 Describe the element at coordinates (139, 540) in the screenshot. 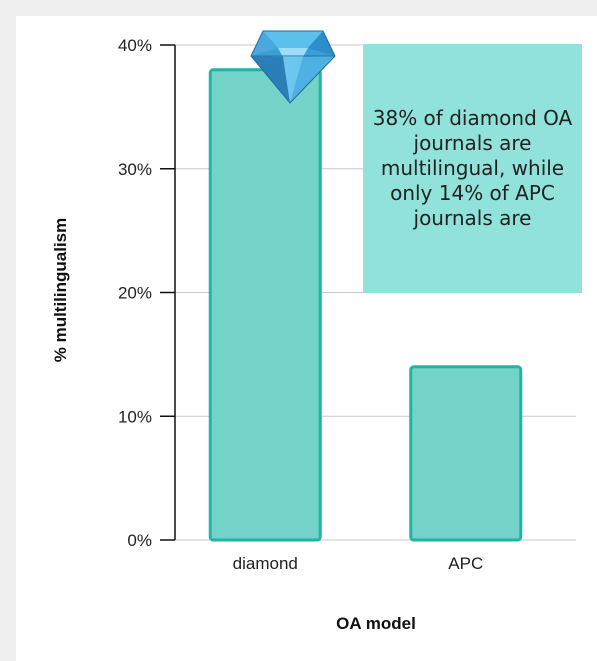

I see `y-tick-label-0: 0%` at that location.